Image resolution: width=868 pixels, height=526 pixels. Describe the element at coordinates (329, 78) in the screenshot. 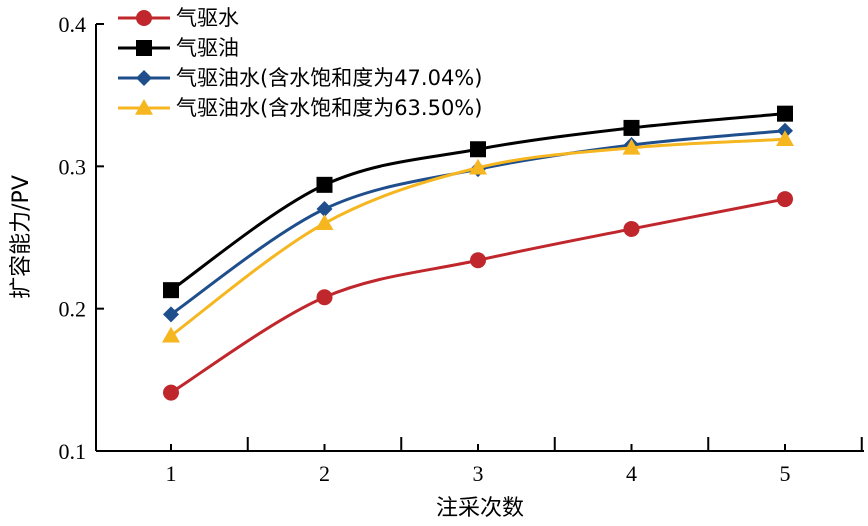

I see `legend-label: 气驱油水(含水饱和度为47.04%)` at that location.